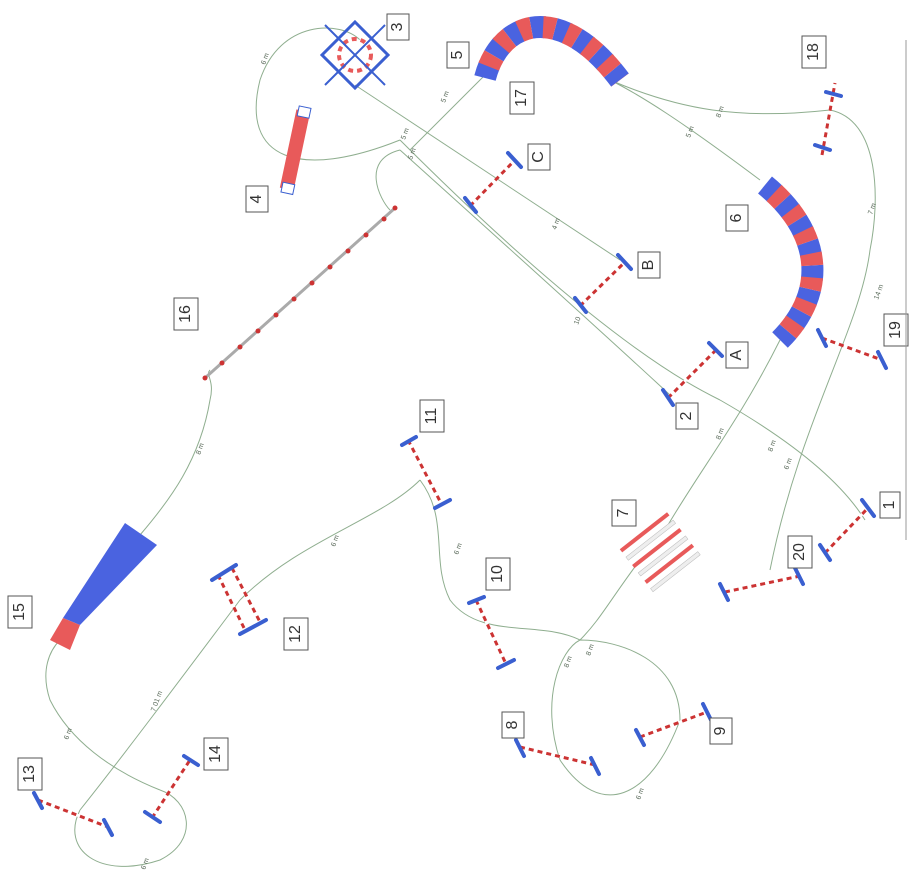 This screenshot has height=877, width=909. I want to click on svg-text: 1, so click(889, 504).